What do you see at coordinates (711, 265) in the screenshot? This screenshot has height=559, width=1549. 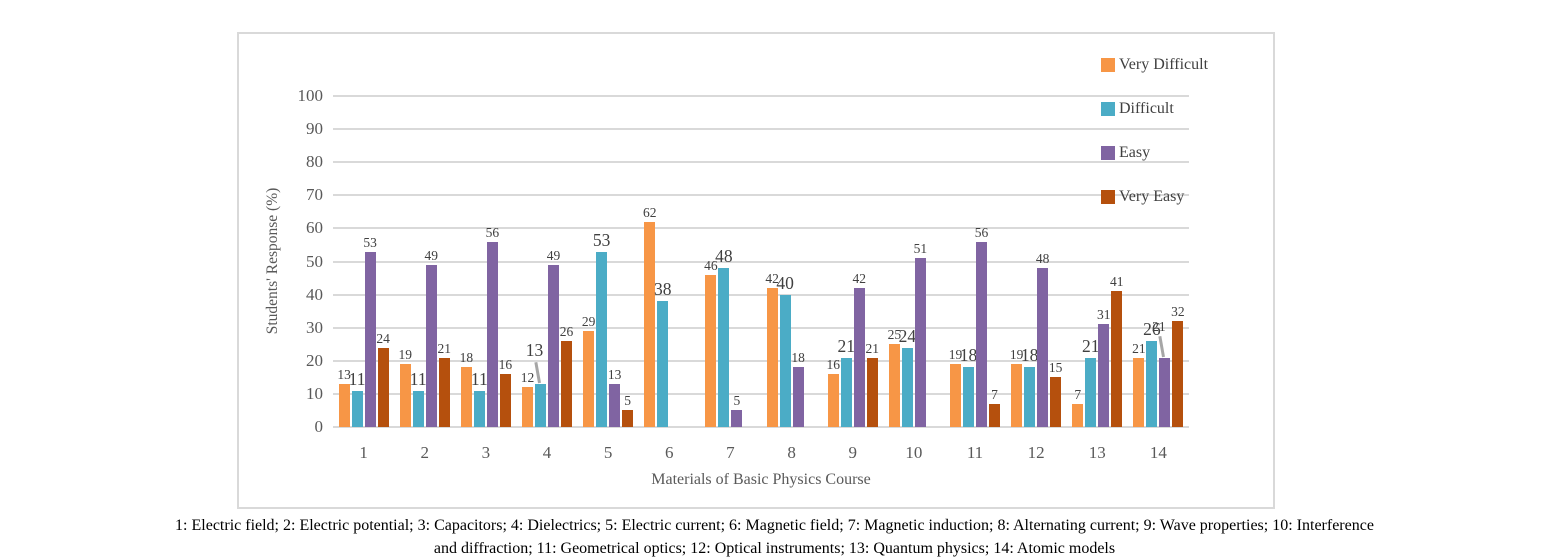 I see `bar-value-label: 46` at bounding box center [711, 265].